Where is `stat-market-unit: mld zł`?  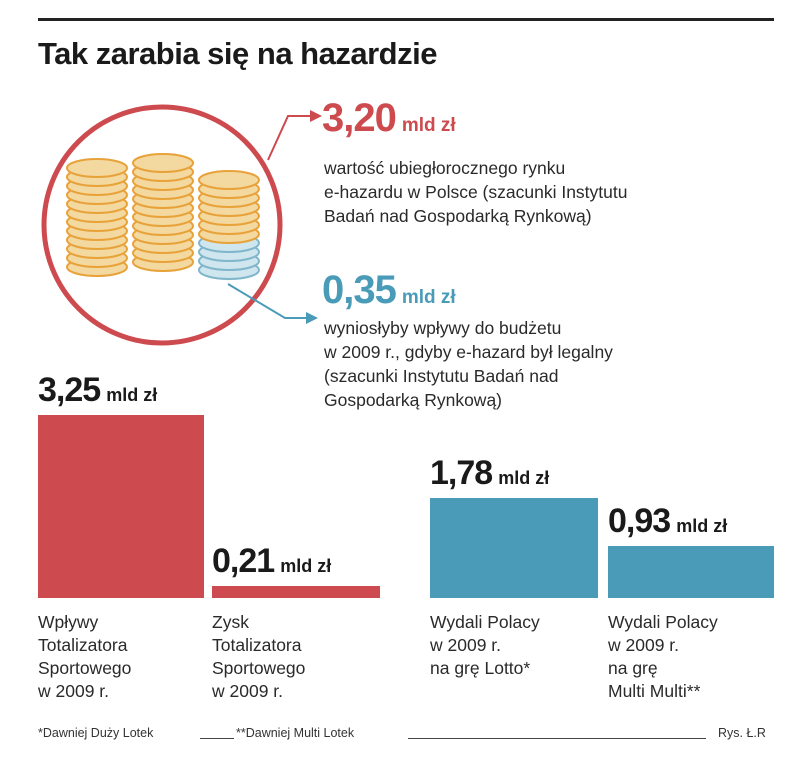 stat-market-unit: mld zł is located at coordinates (428, 125).